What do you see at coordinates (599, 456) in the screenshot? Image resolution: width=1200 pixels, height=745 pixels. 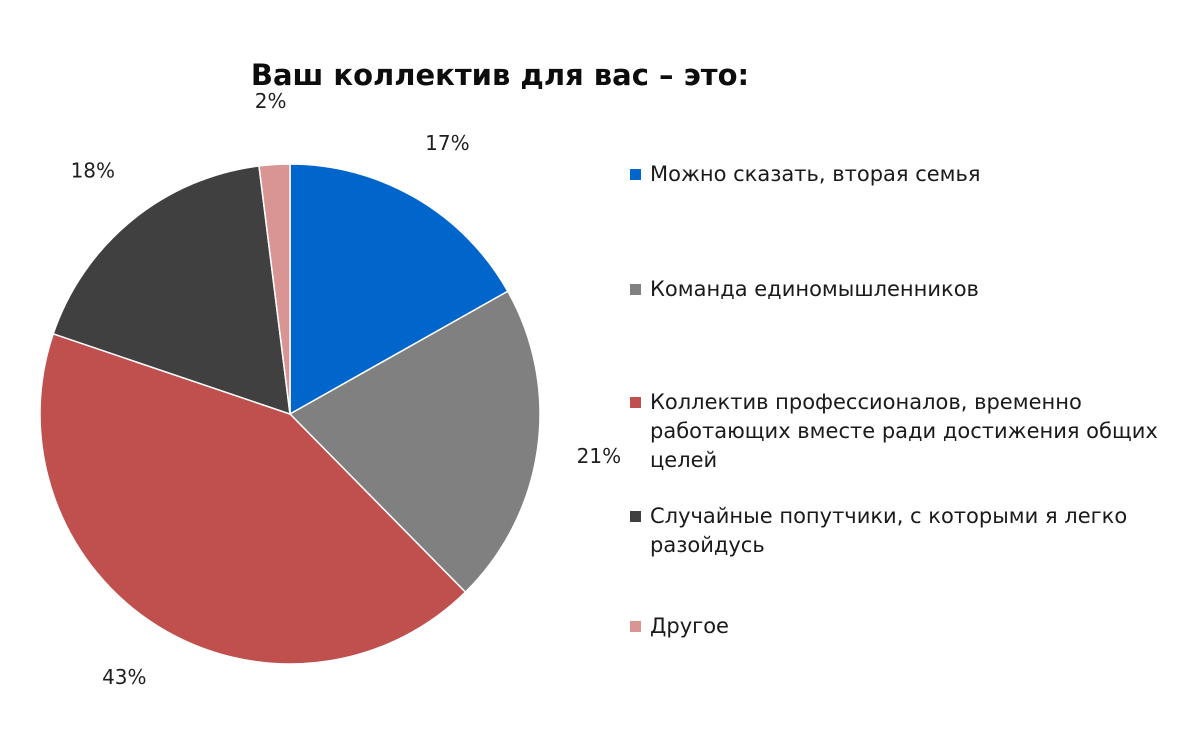 I see `pie-slice-label-2: 21%` at bounding box center [599, 456].